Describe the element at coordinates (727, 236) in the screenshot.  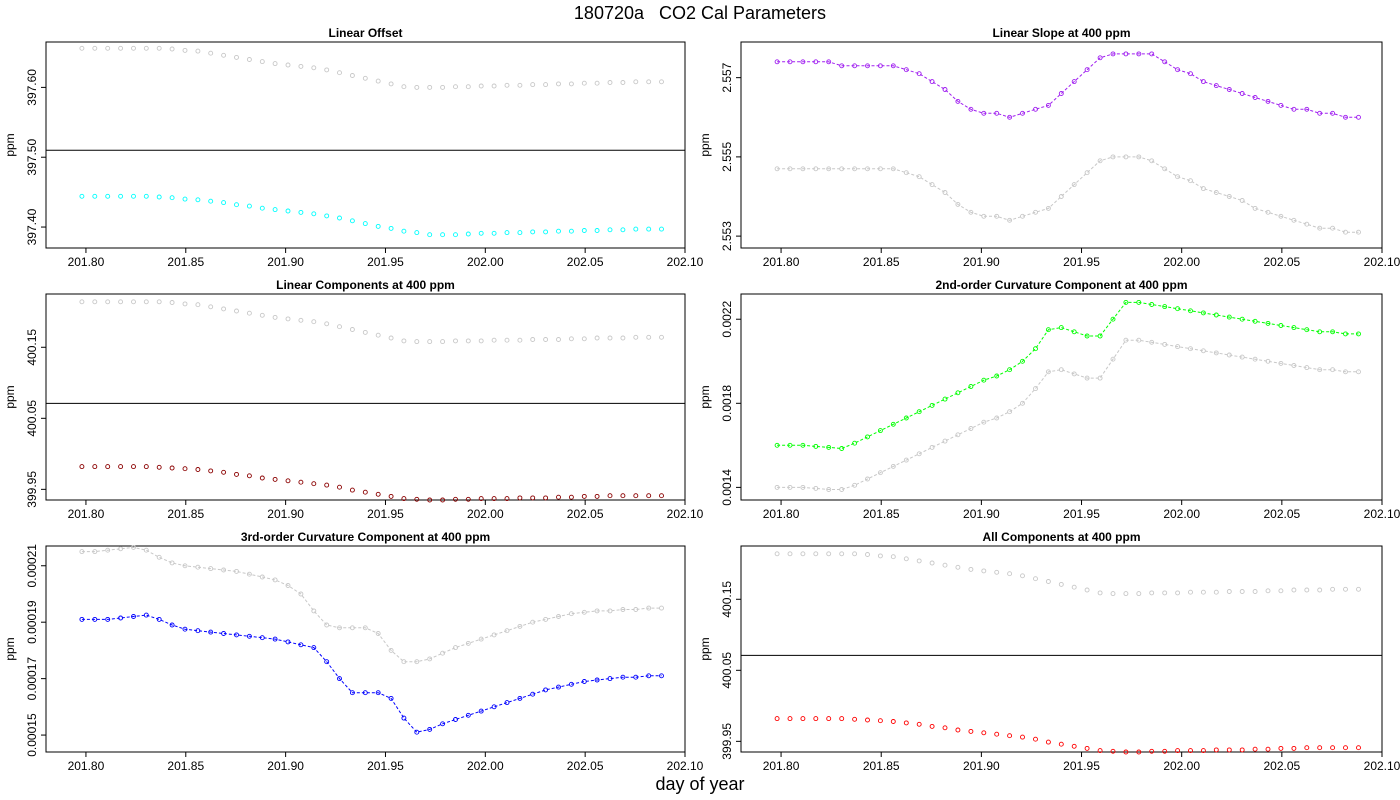
I see `y-tick-label: 2.553` at that location.